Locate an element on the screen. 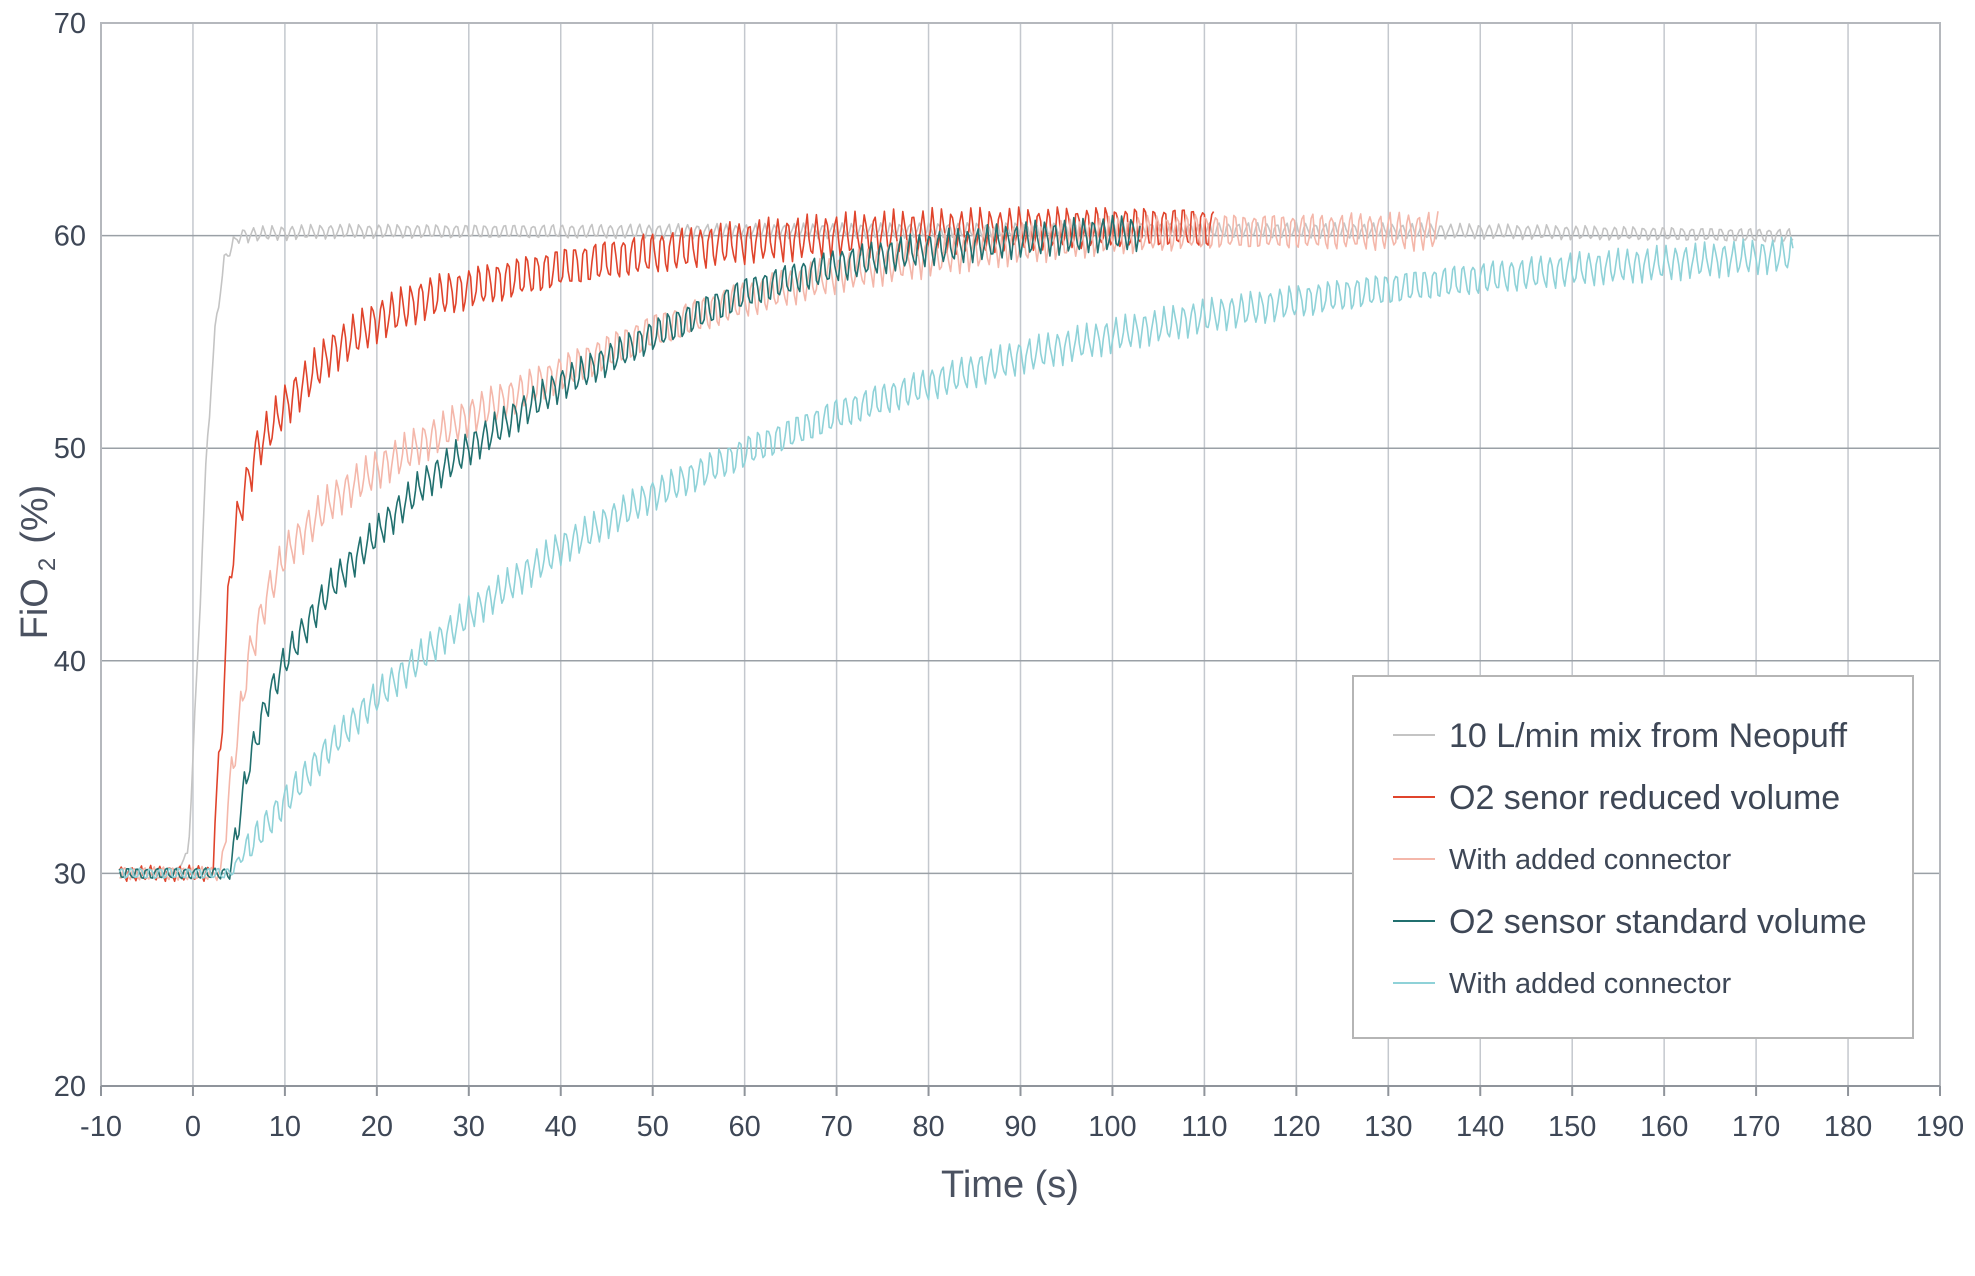  x-tick-label: 50 is located at coordinates (653, 1127).